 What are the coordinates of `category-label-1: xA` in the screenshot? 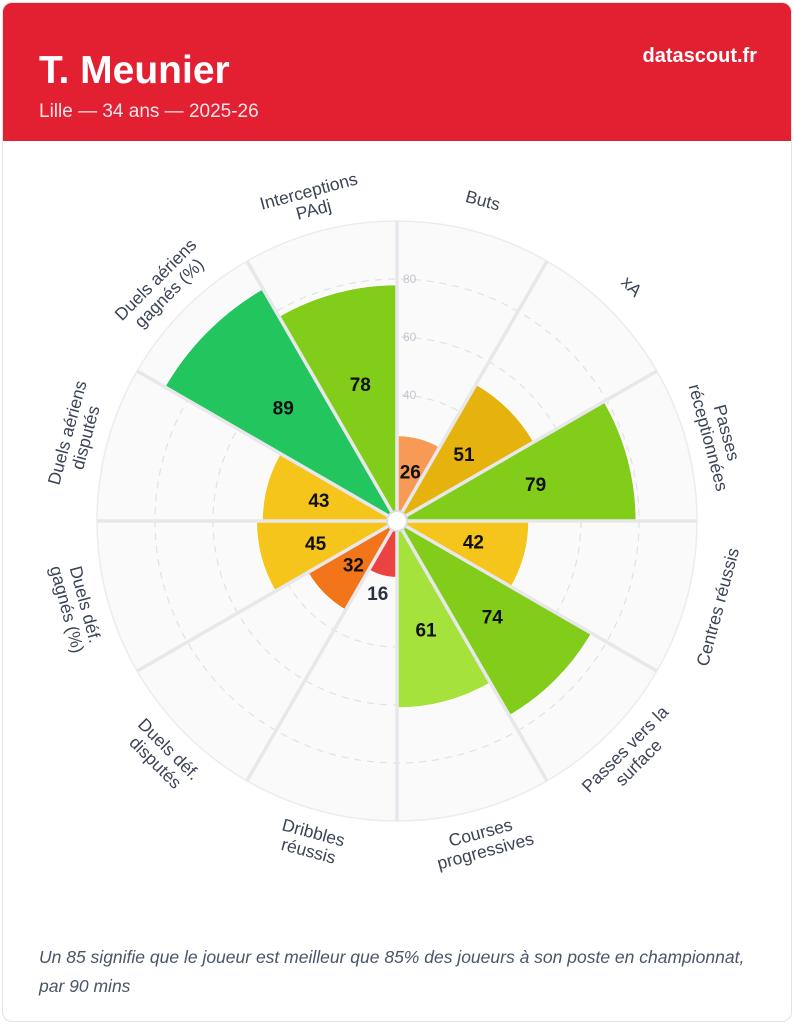 It's located at (631, 286).